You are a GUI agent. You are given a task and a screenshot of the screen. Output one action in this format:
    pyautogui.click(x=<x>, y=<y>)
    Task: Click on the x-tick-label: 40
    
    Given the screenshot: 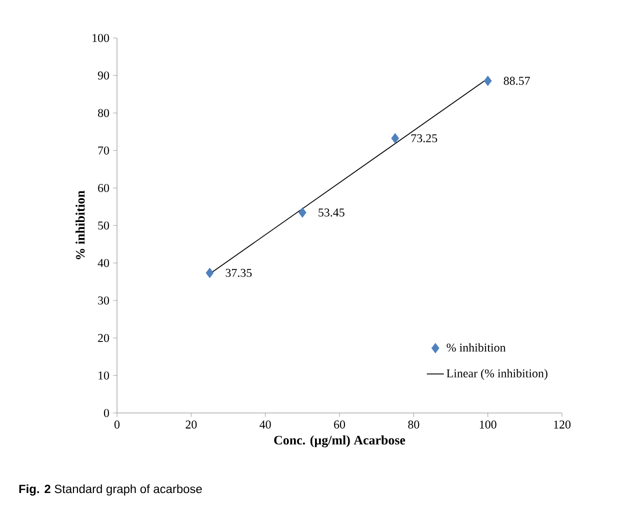 What is the action you would take?
    pyautogui.click(x=265, y=424)
    